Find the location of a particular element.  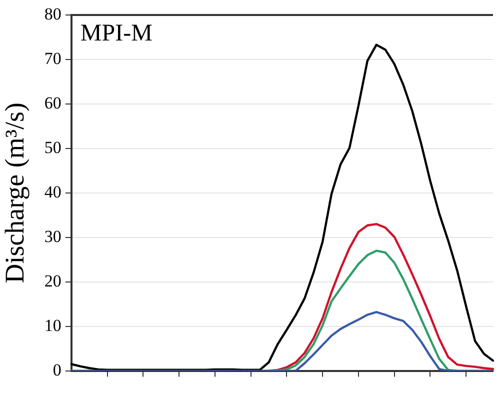

y-axis-title: Discharge (m³/s) is located at coordinates (15, 193).